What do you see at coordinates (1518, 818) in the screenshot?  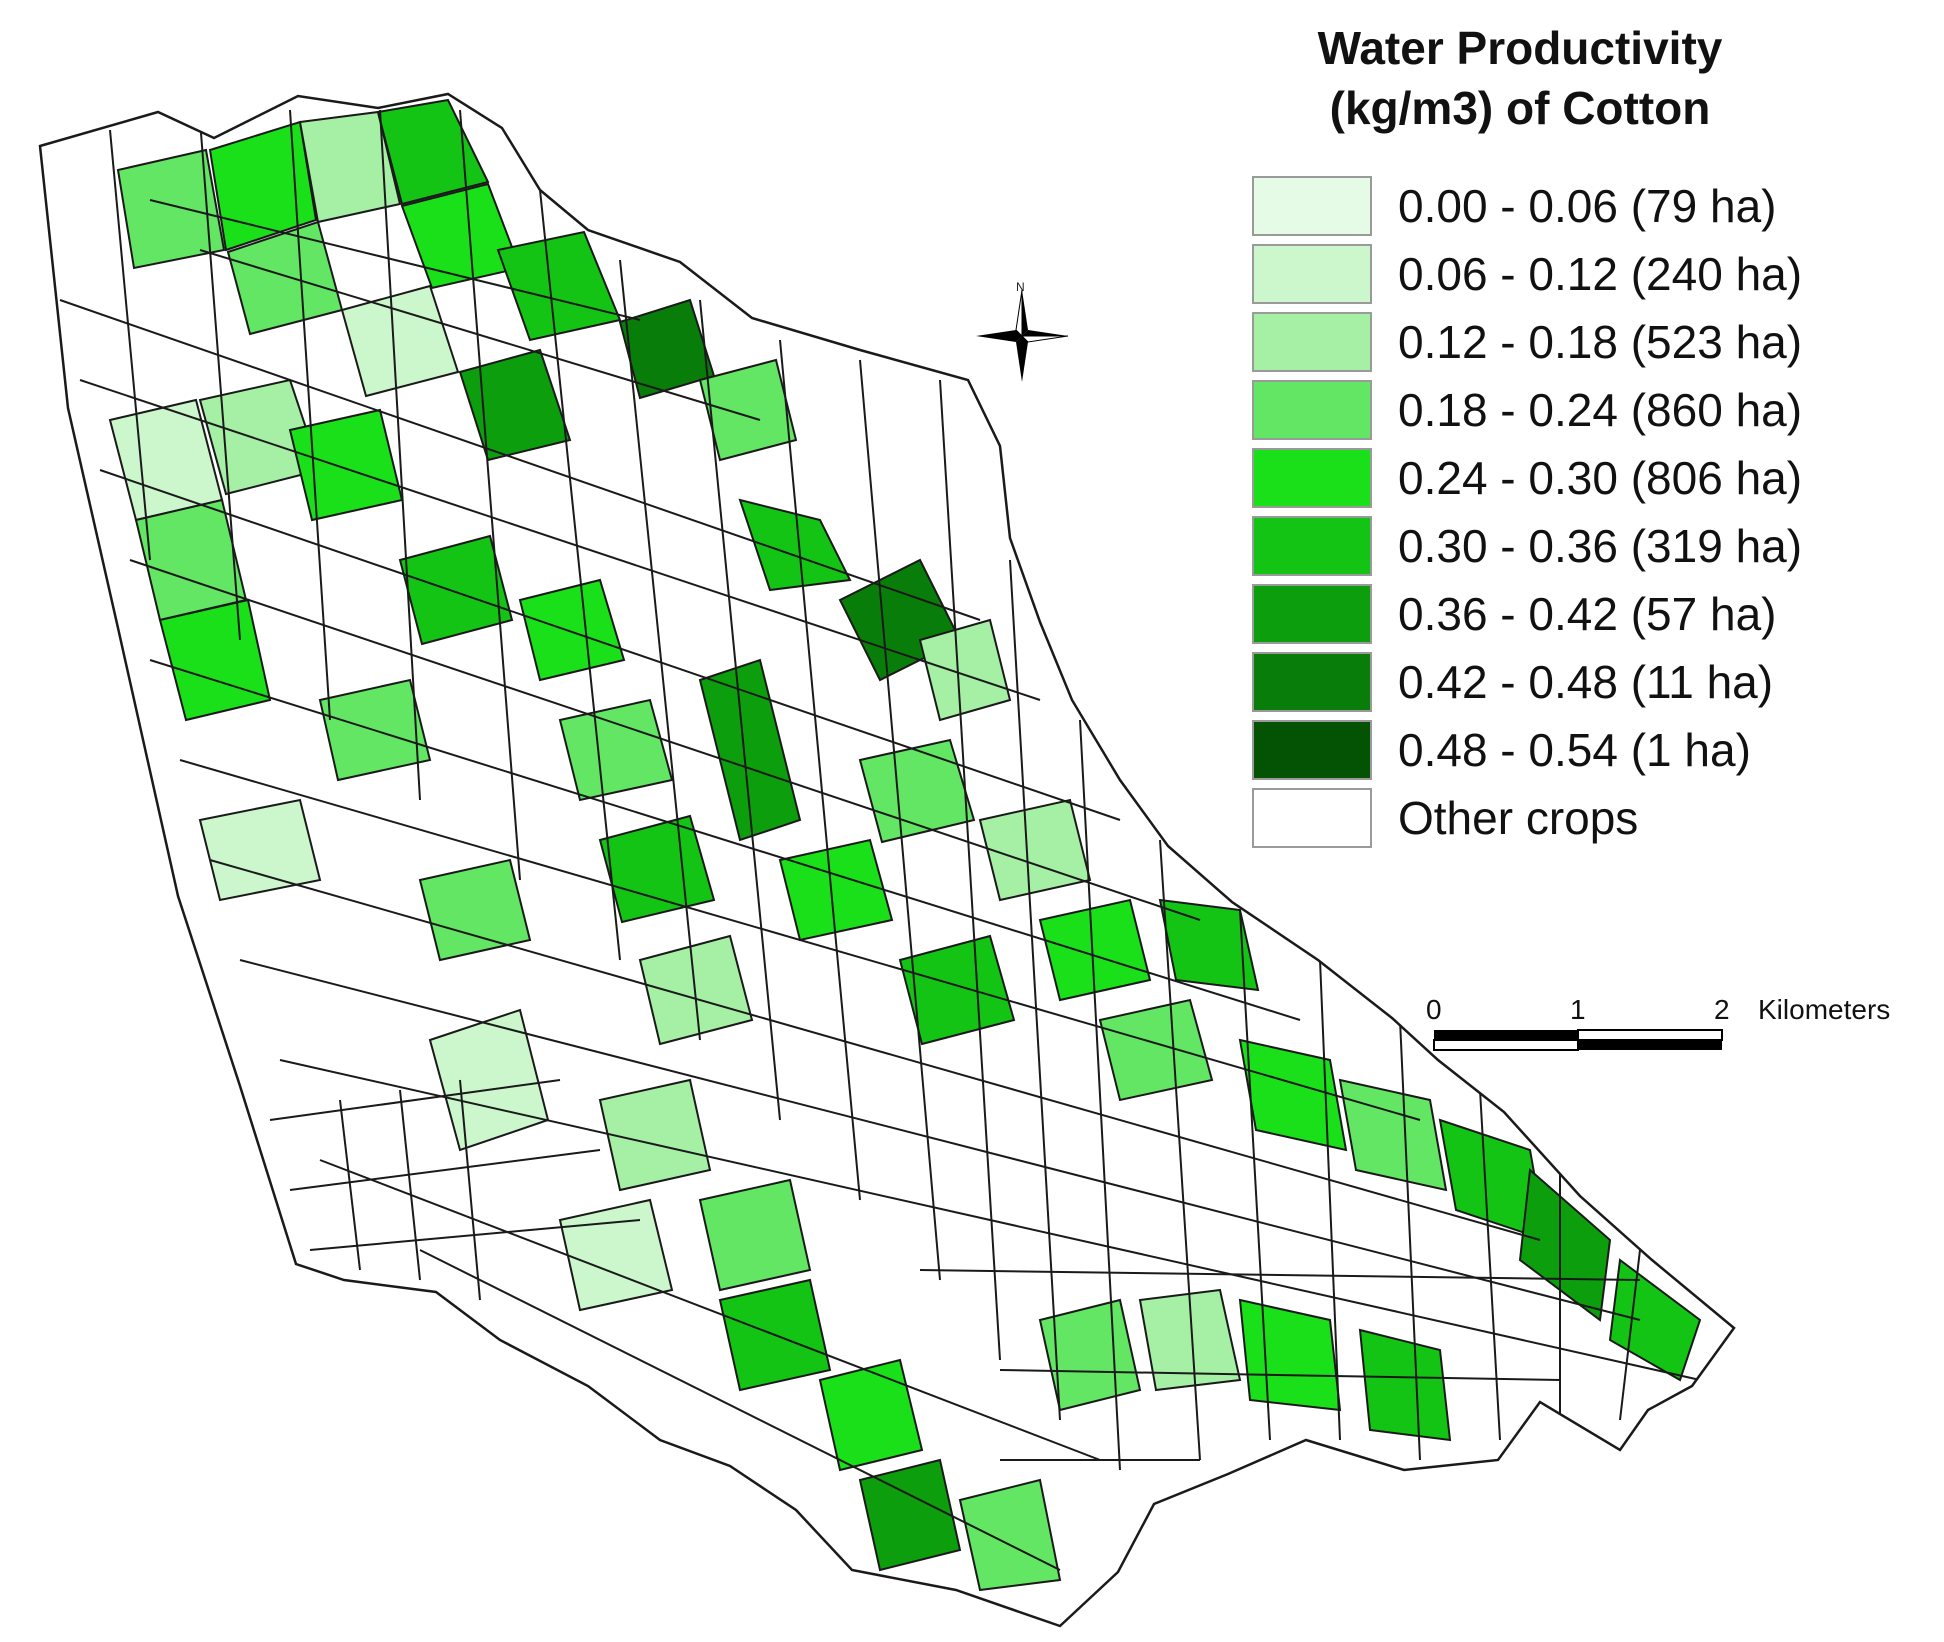 I see `legend-label: Other crops` at bounding box center [1518, 818].